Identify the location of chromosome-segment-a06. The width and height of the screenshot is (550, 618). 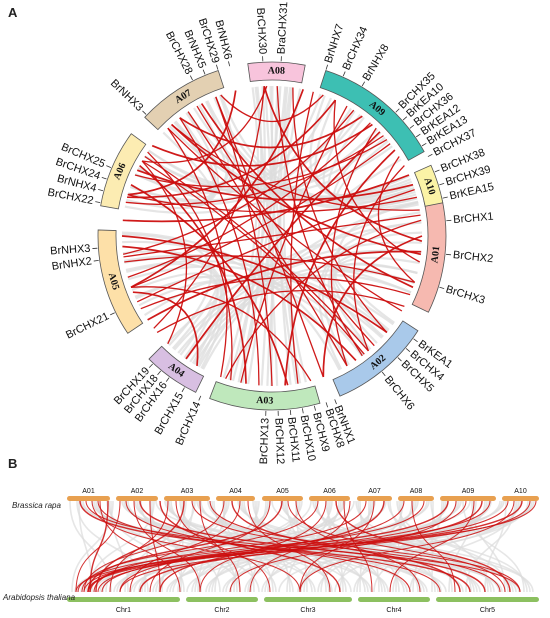
(123, 171).